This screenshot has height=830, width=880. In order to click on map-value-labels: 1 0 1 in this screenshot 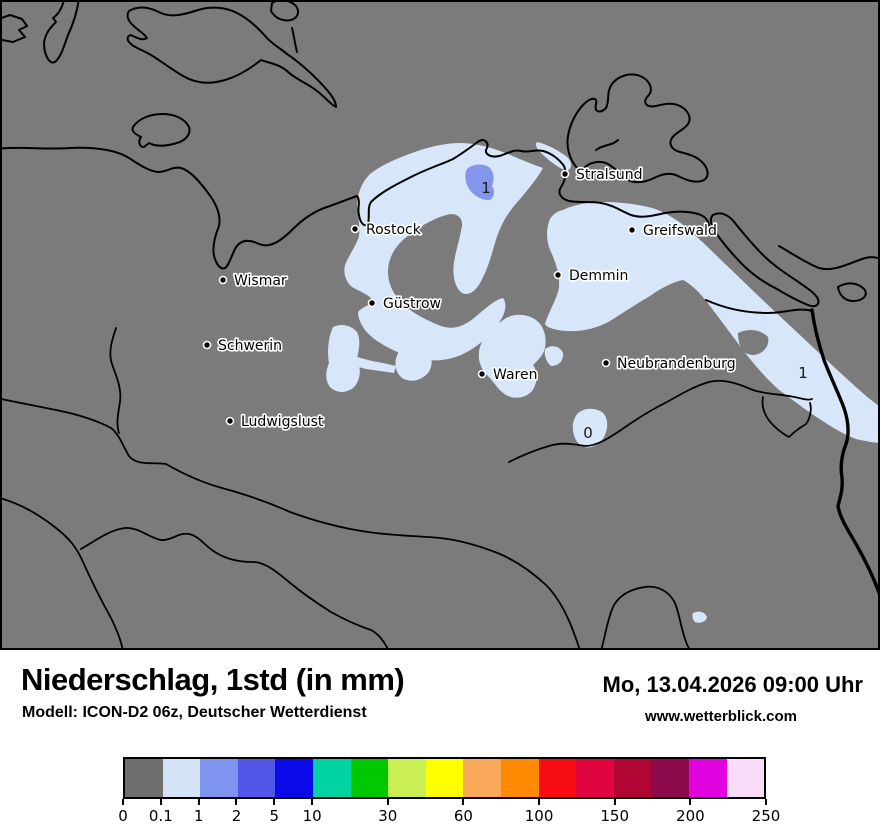, I will do `click(644, 310)`.